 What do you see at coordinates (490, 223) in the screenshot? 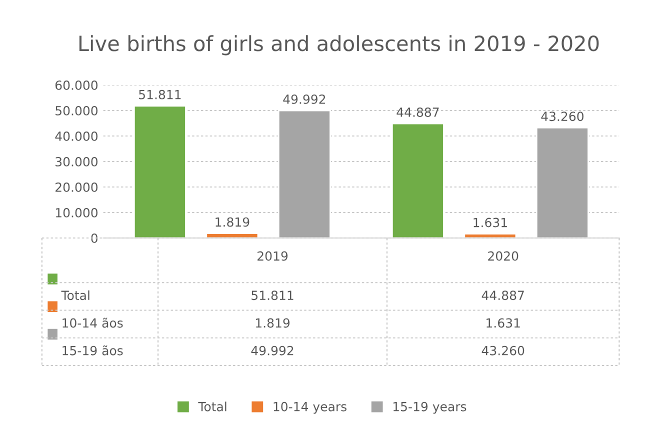
I see `text: 1.631` at bounding box center [490, 223].